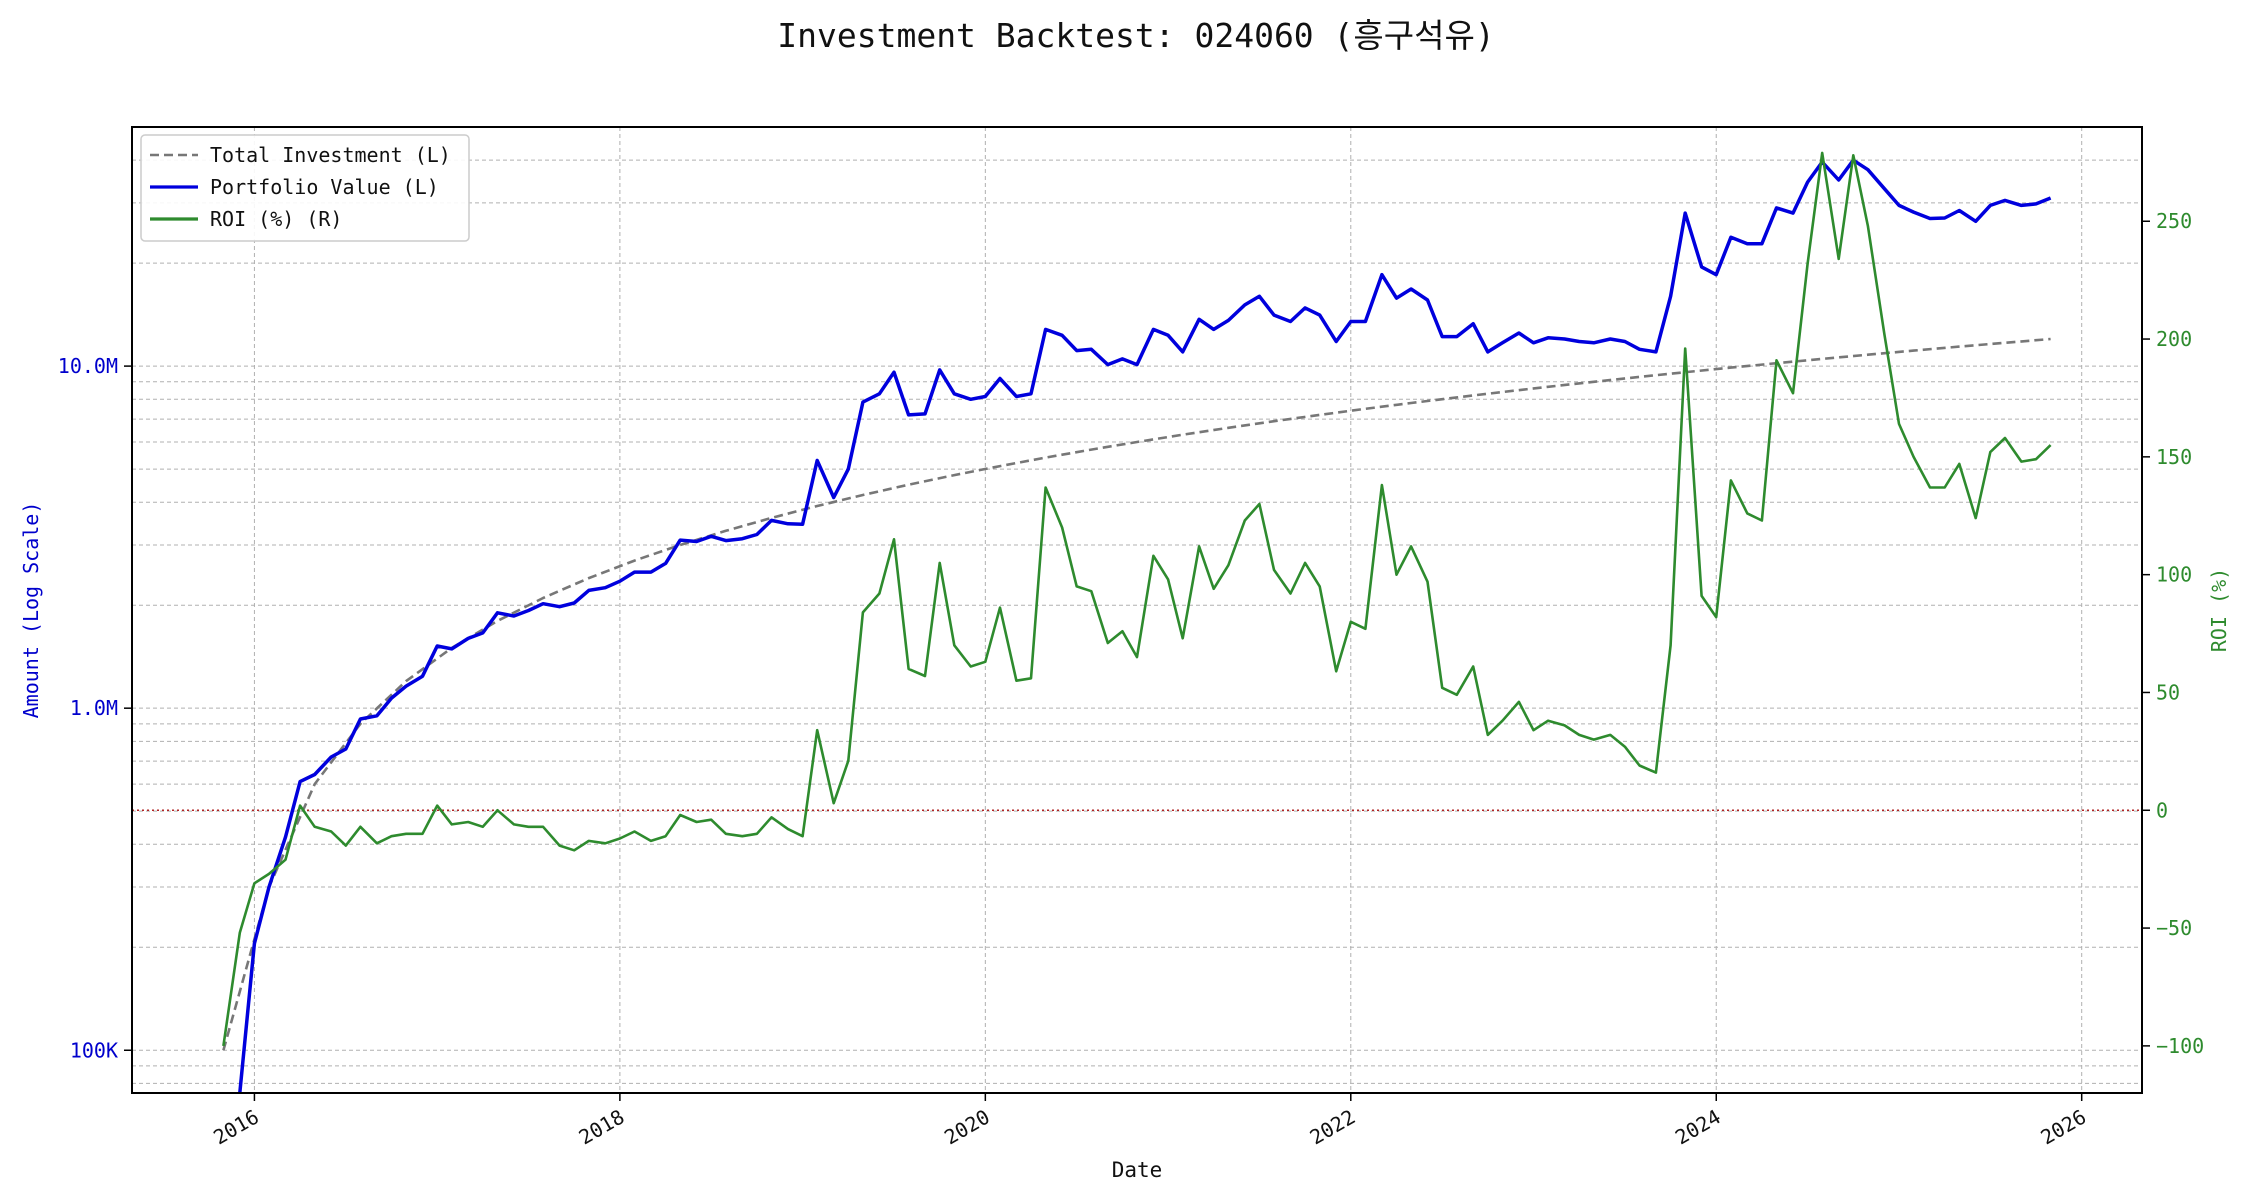 Image resolution: width=2250 pixels, height=1200 pixels. I want to click on x-axis: 2016 2018 2020 2022 2024 2026, so click(1149, 1121).